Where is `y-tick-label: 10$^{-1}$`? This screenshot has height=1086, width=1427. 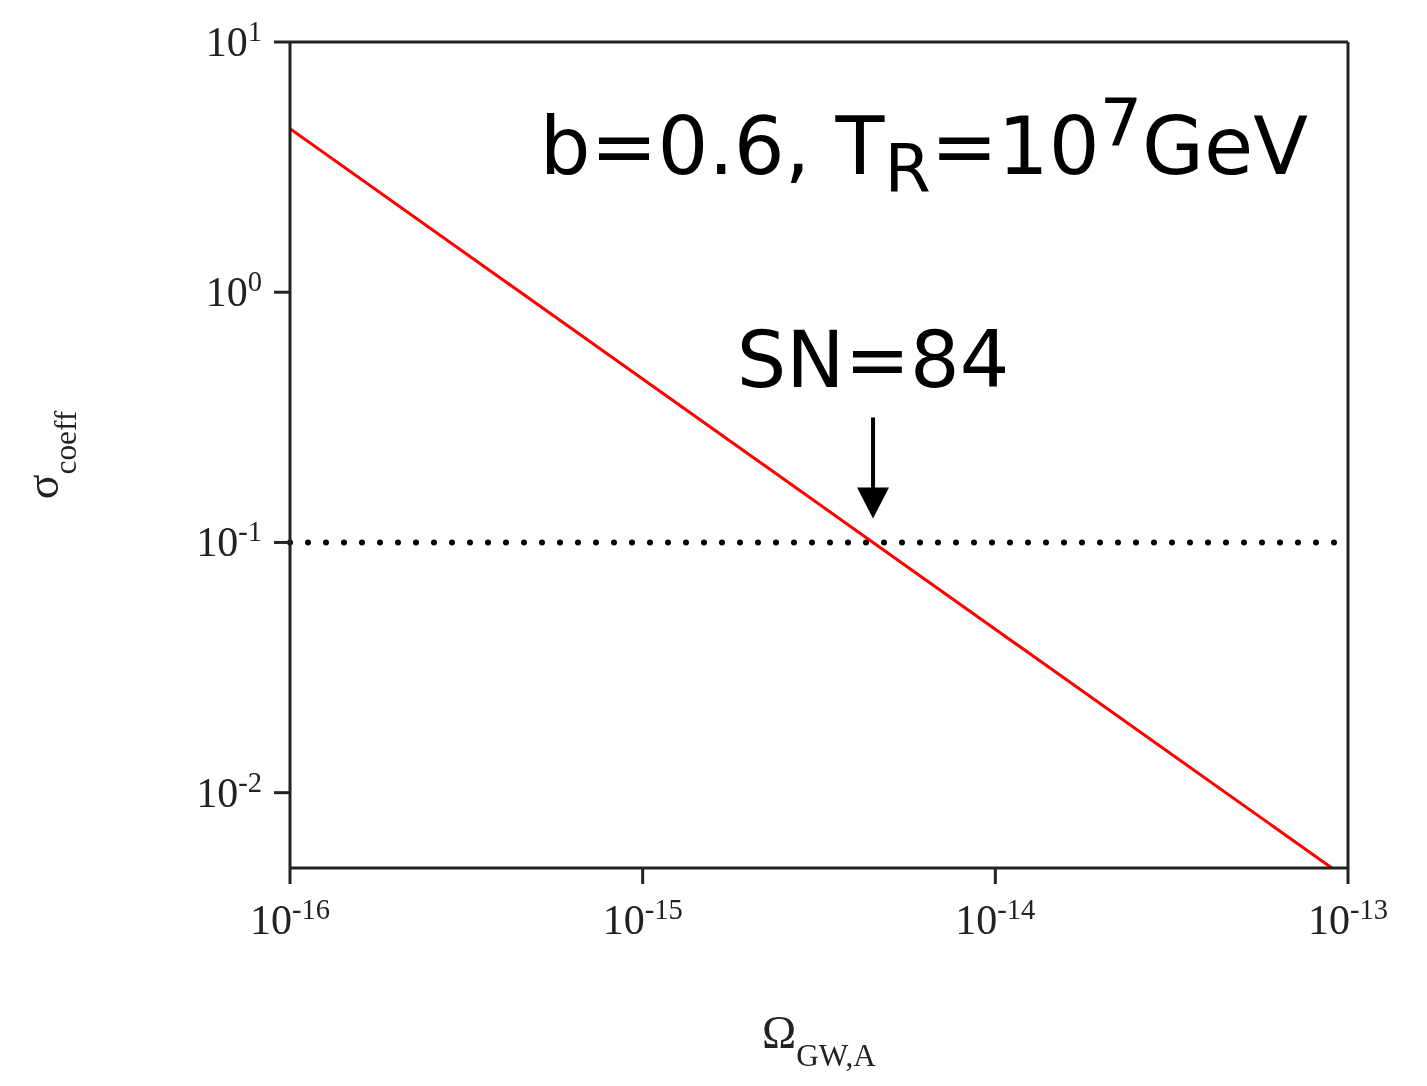 y-tick-label: 10$^{-1}$ is located at coordinates (229, 540).